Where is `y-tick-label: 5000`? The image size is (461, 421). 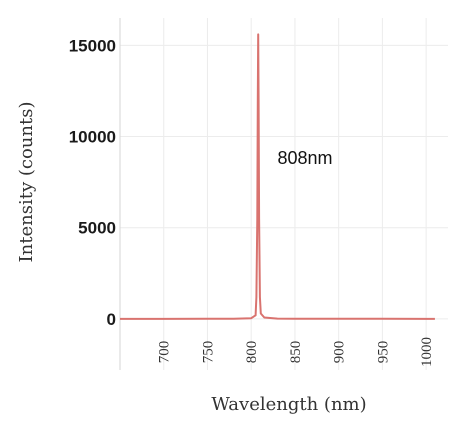 y-tick-label: 5000 is located at coordinates (97, 228).